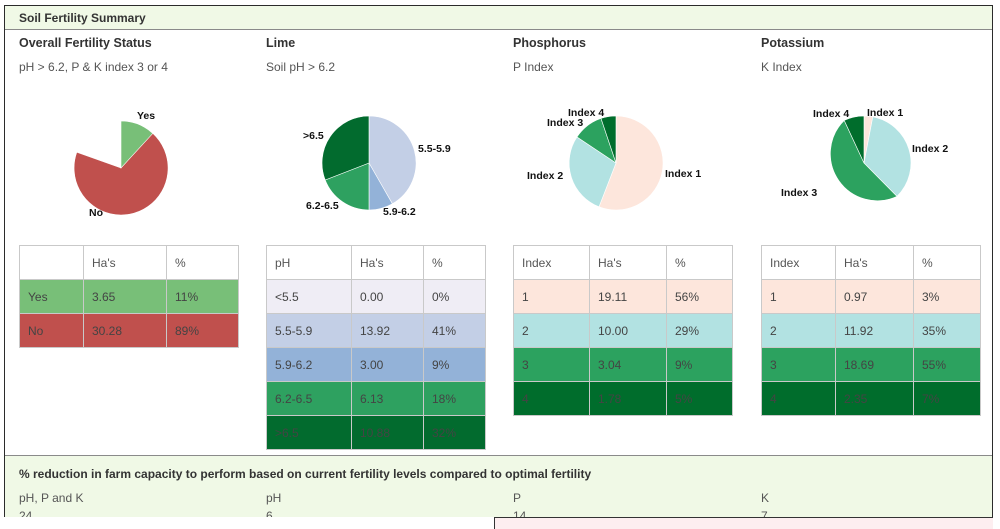 The width and height of the screenshot is (1000, 529). What do you see at coordinates (947, 296) in the screenshot?
I see `table-cell: 3%` at bounding box center [947, 296].